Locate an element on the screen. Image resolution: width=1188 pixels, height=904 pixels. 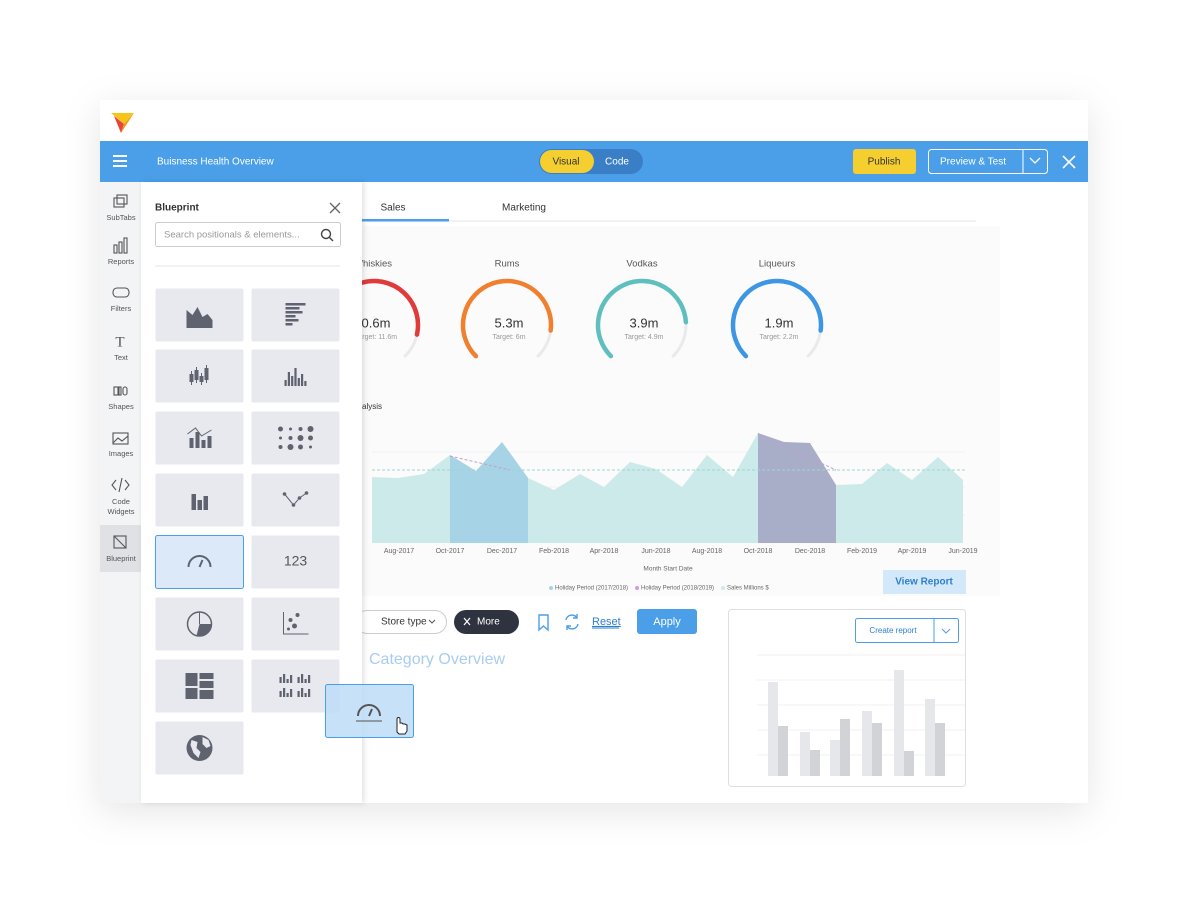
publish-button is located at coordinates (884, 161).